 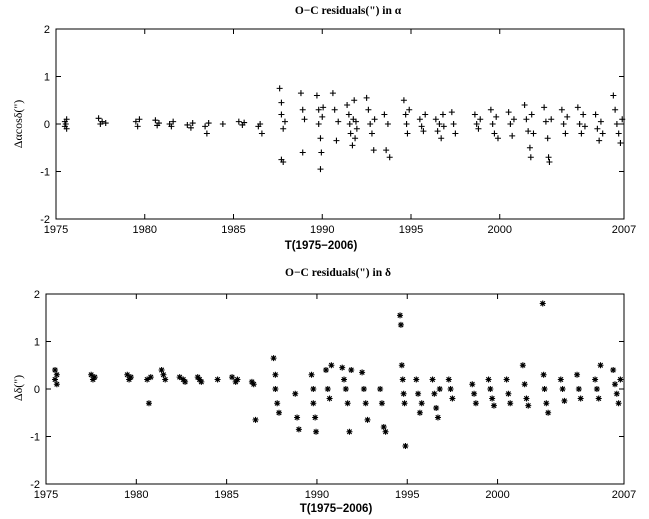 What do you see at coordinates (45, 173) in the screenshot?
I see `ytick-label: -1` at bounding box center [45, 173].